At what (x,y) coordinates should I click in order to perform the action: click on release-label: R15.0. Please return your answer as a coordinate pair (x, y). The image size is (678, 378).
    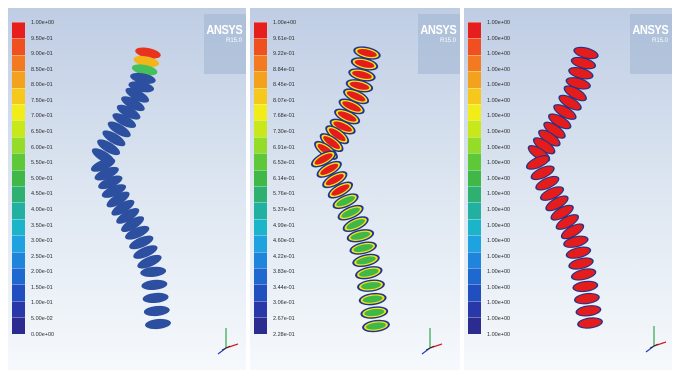
    Looking at the image, I should click on (233, 41).